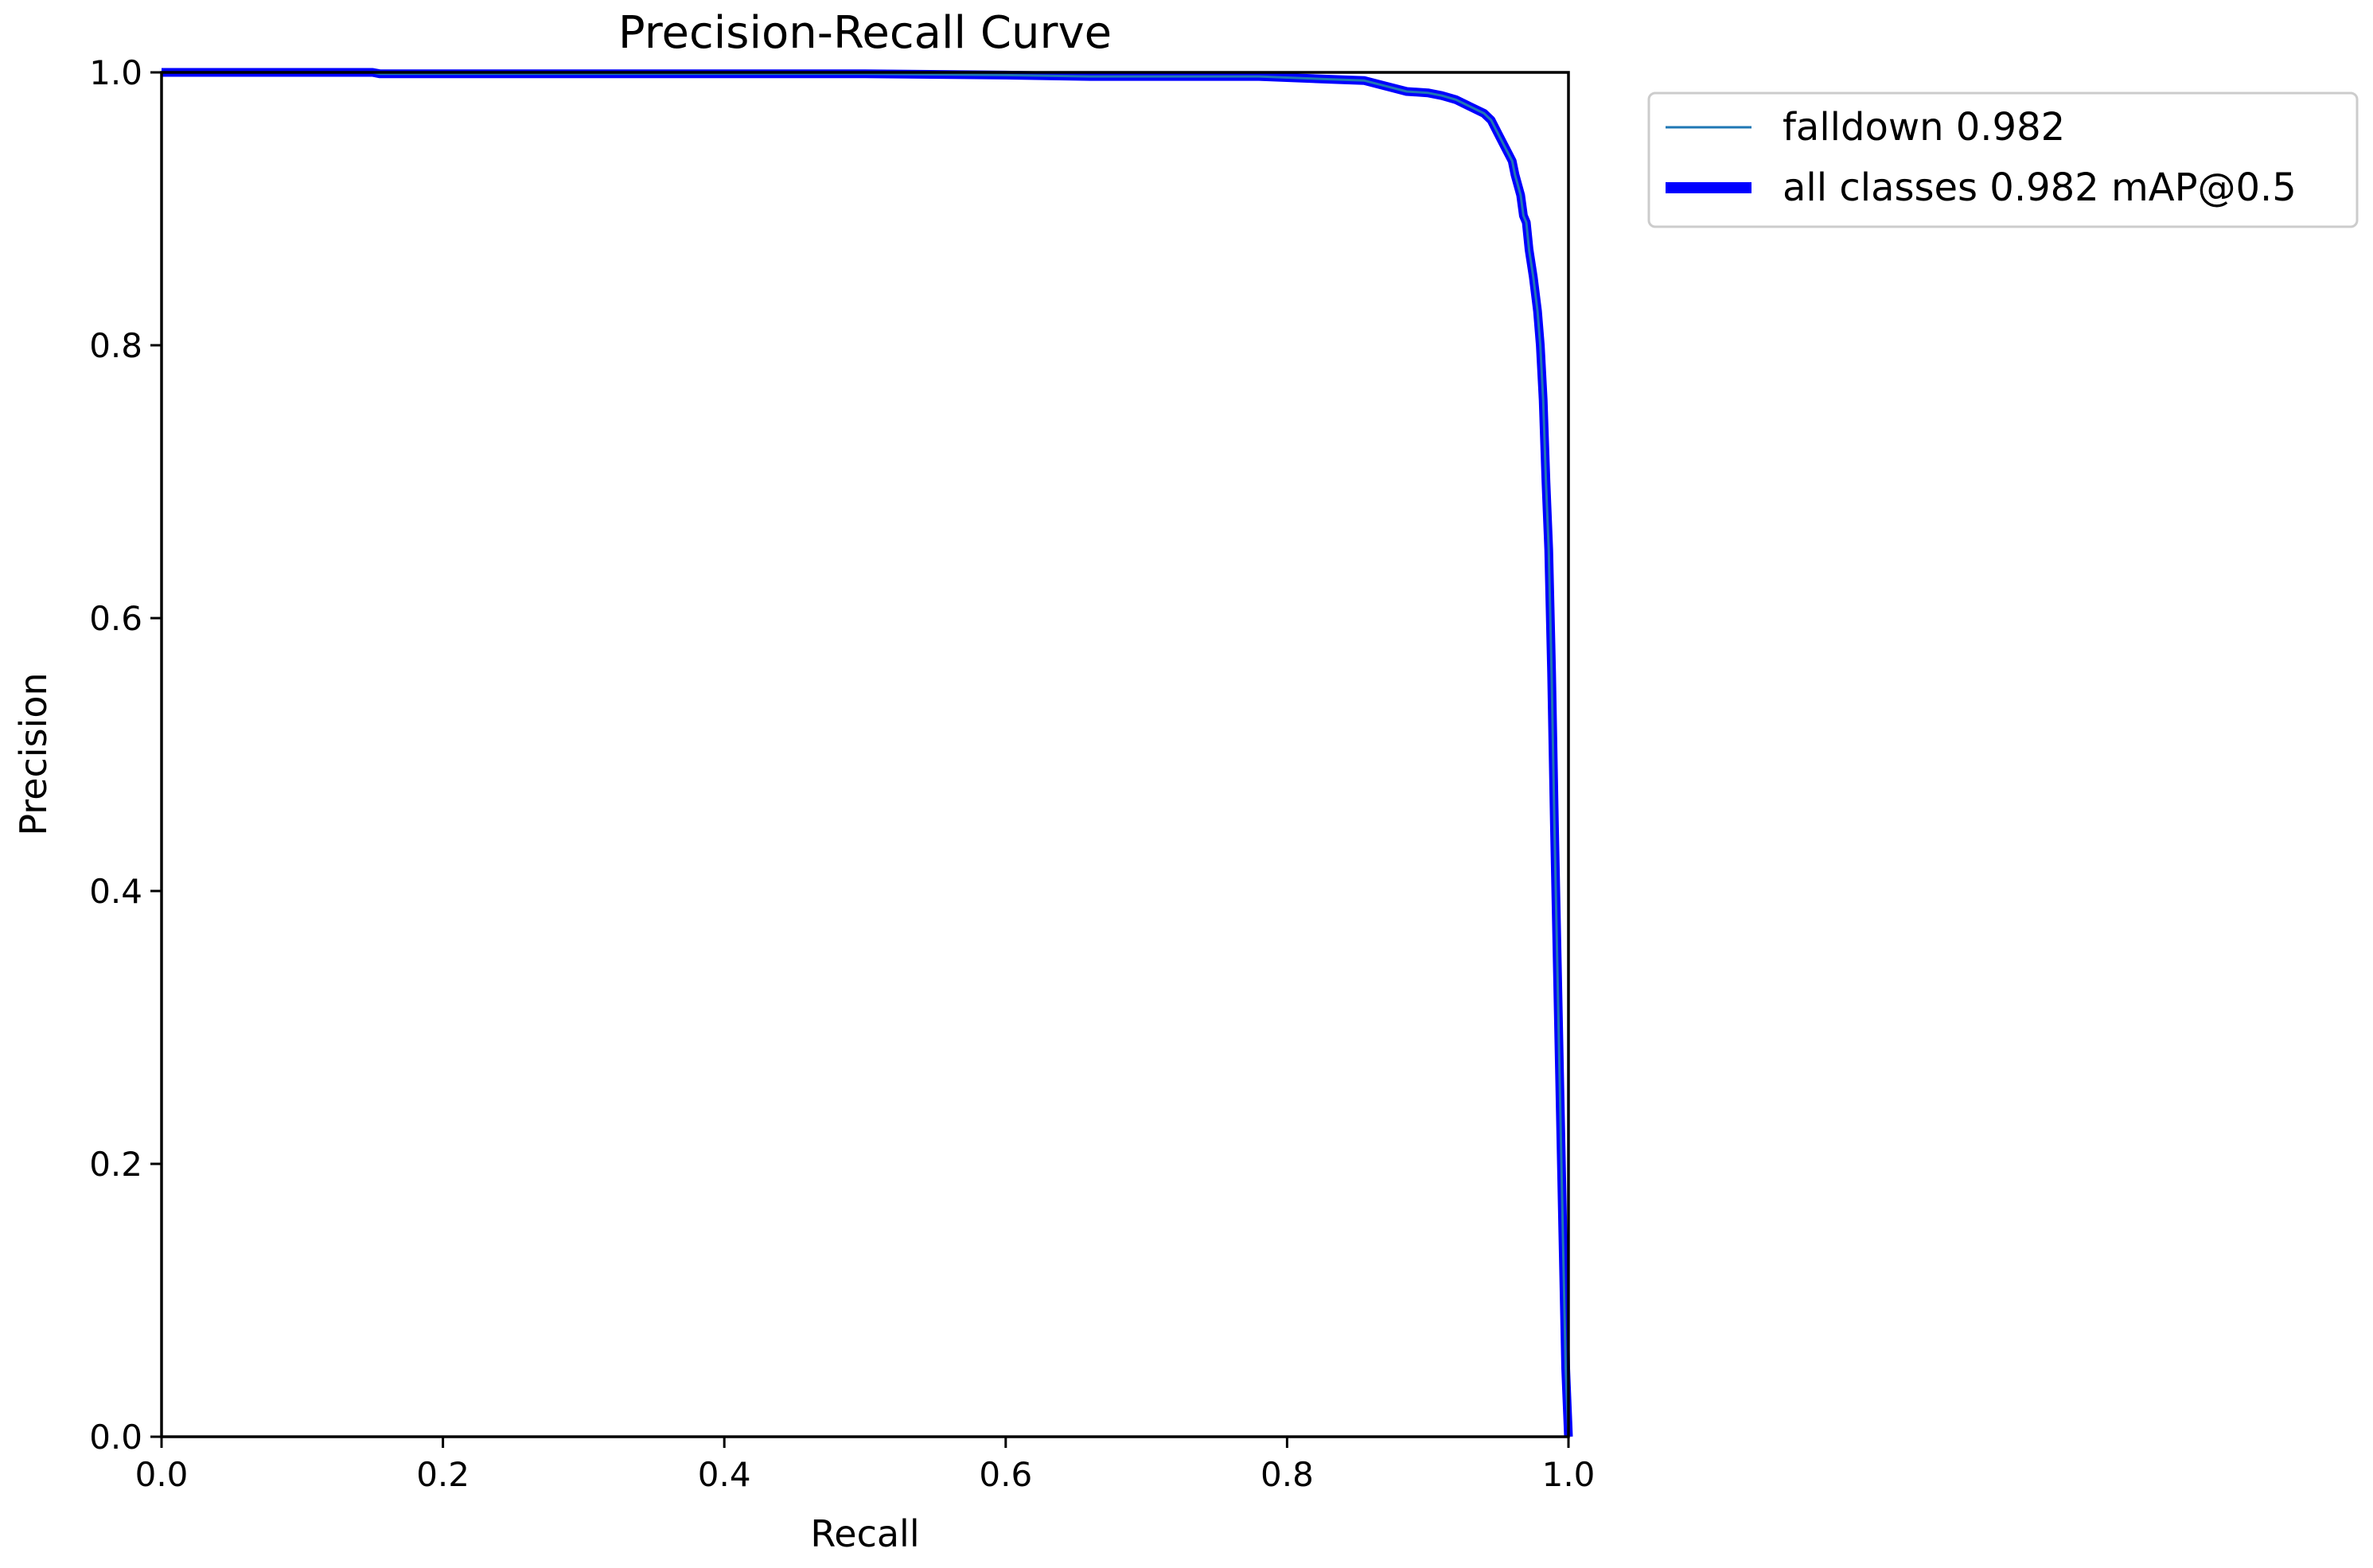 Image resolution: width=2373 pixels, height=1568 pixels. What do you see at coordinates (116, 1164) in the screenshot?
I see `y-tick-label: 0.2` at bounding box center [116, 1164].